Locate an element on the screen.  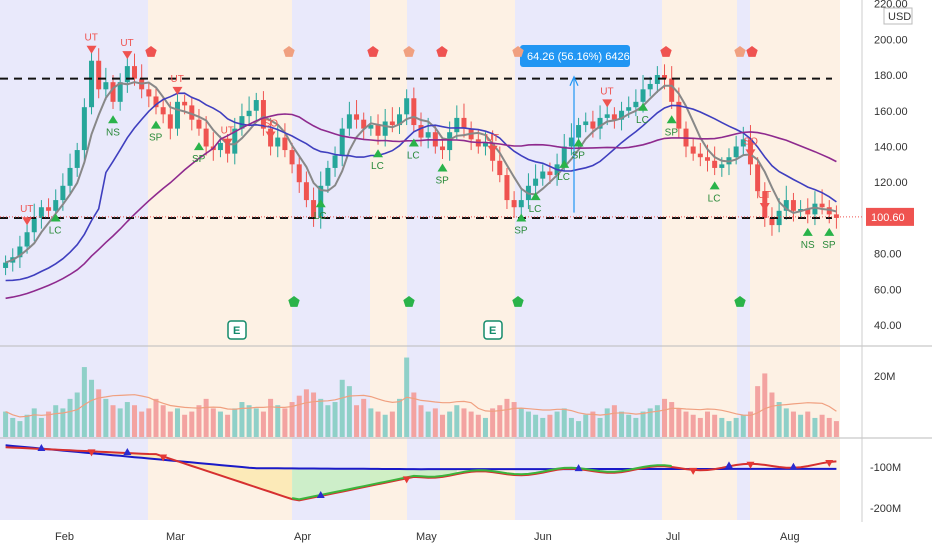
currency-box is located at coordinates (898, 16).